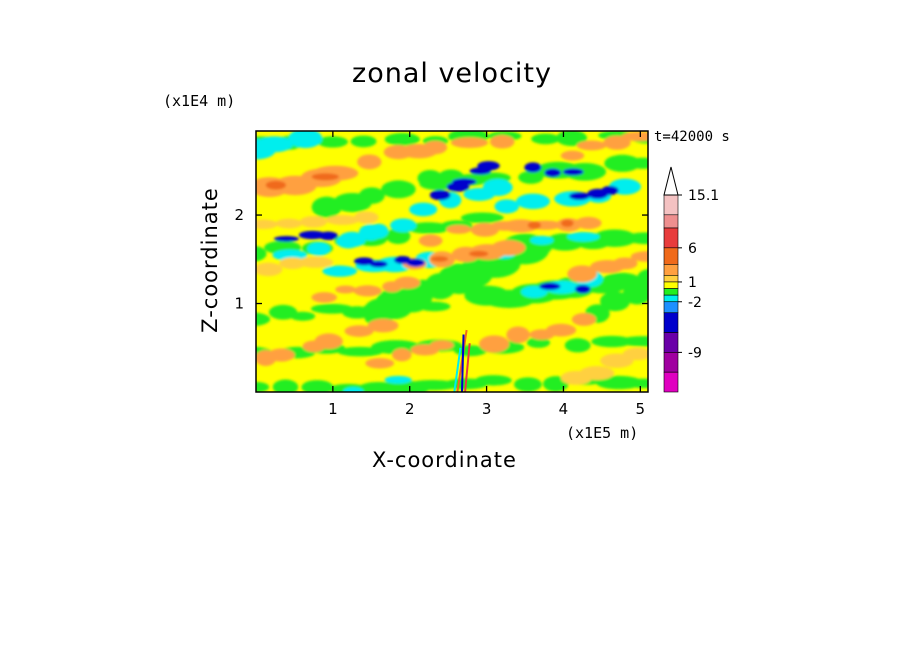 The height and width of the screenshot is (654, 904). Describe the element at coordinates (692, 283) in the screenshot. I see `colorbar-label: 1` at that location.